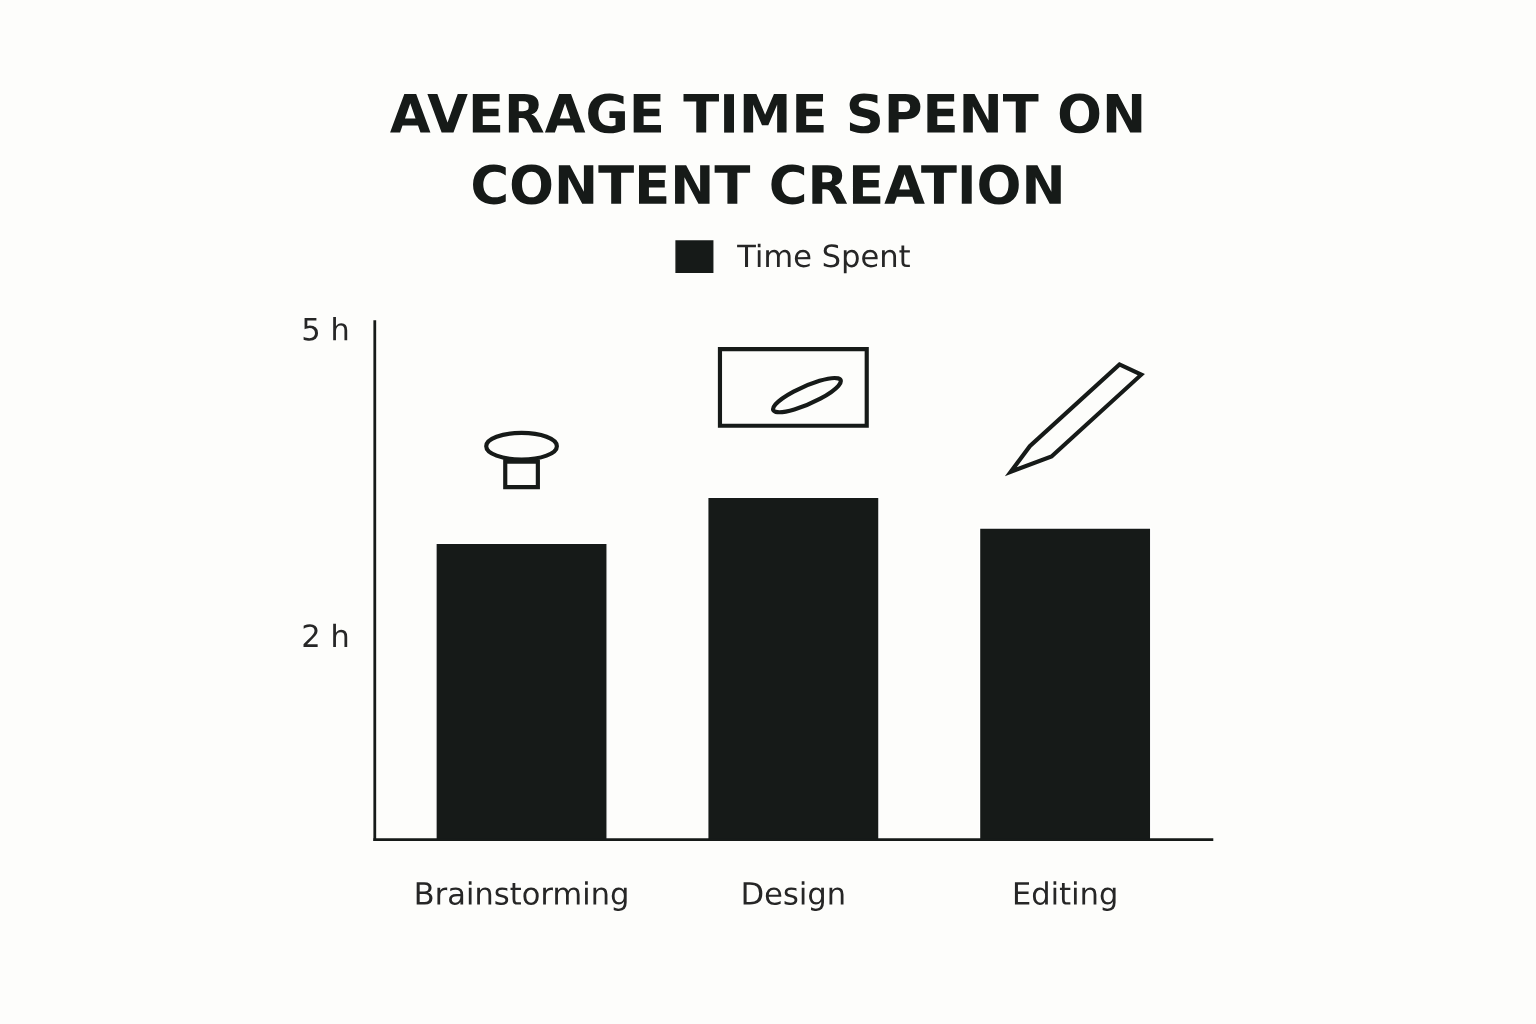 This screenshot has width=1536, height=1024. I want to click on x-tick-label: Editing, so click(1065, 896).